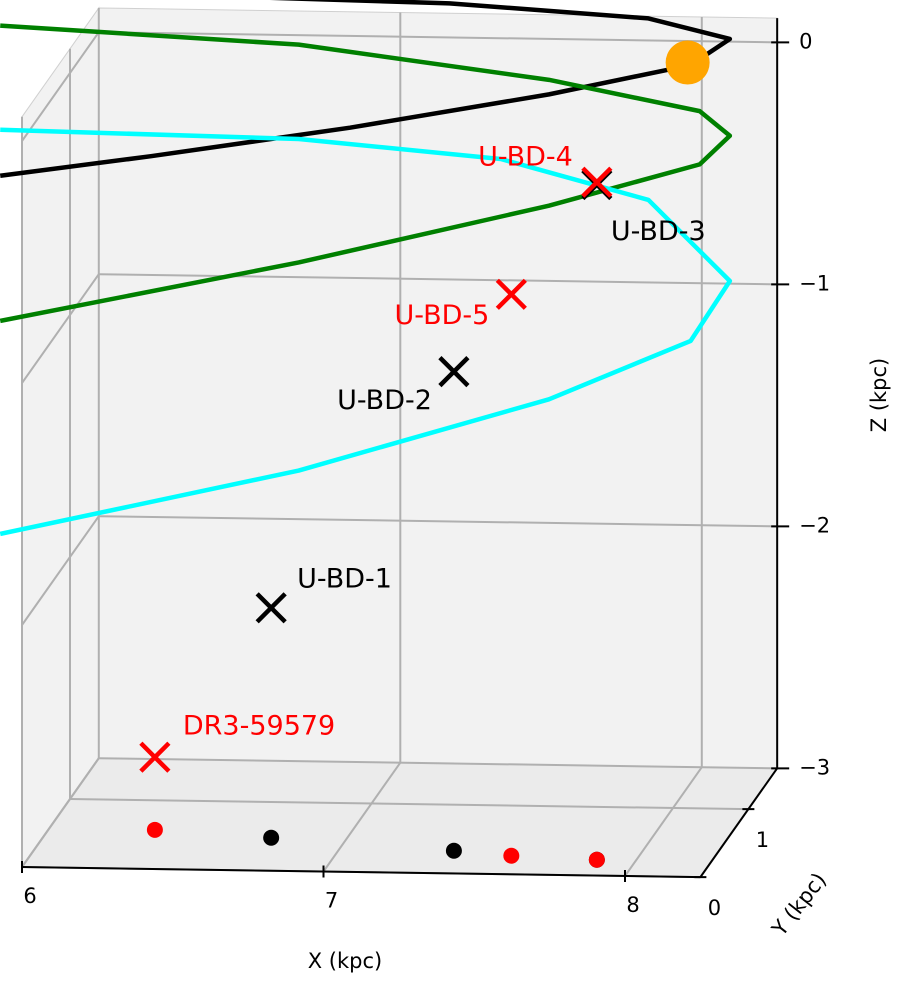  I want to click on x-axis-label: X (kpc), so click(345, 961).